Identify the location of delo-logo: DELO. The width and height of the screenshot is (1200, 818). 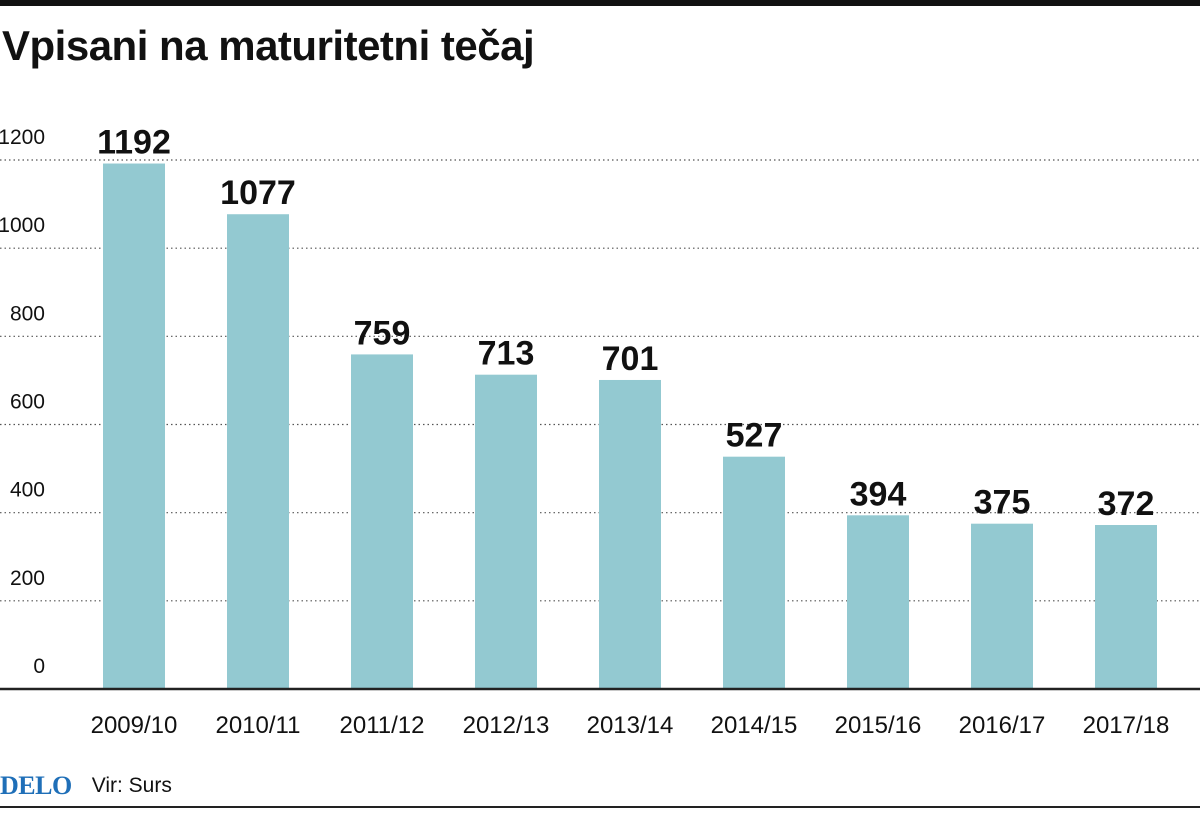
(36, 785).